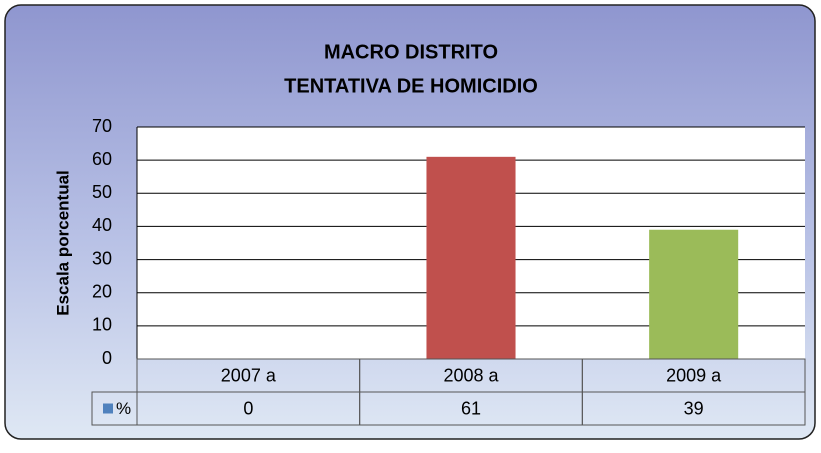  Describe the element at coordinates (249, 375) in the screenshot. I see `x-tick-label: 2007 a` at that location.